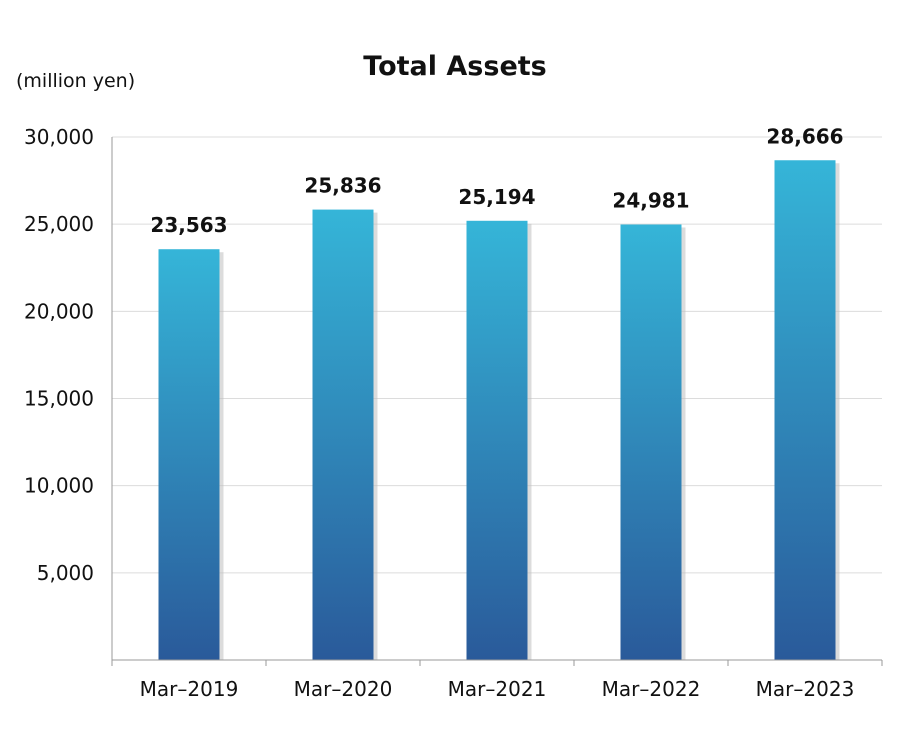  I want to click on y-tick-label: 15,000, so click(59, 399).